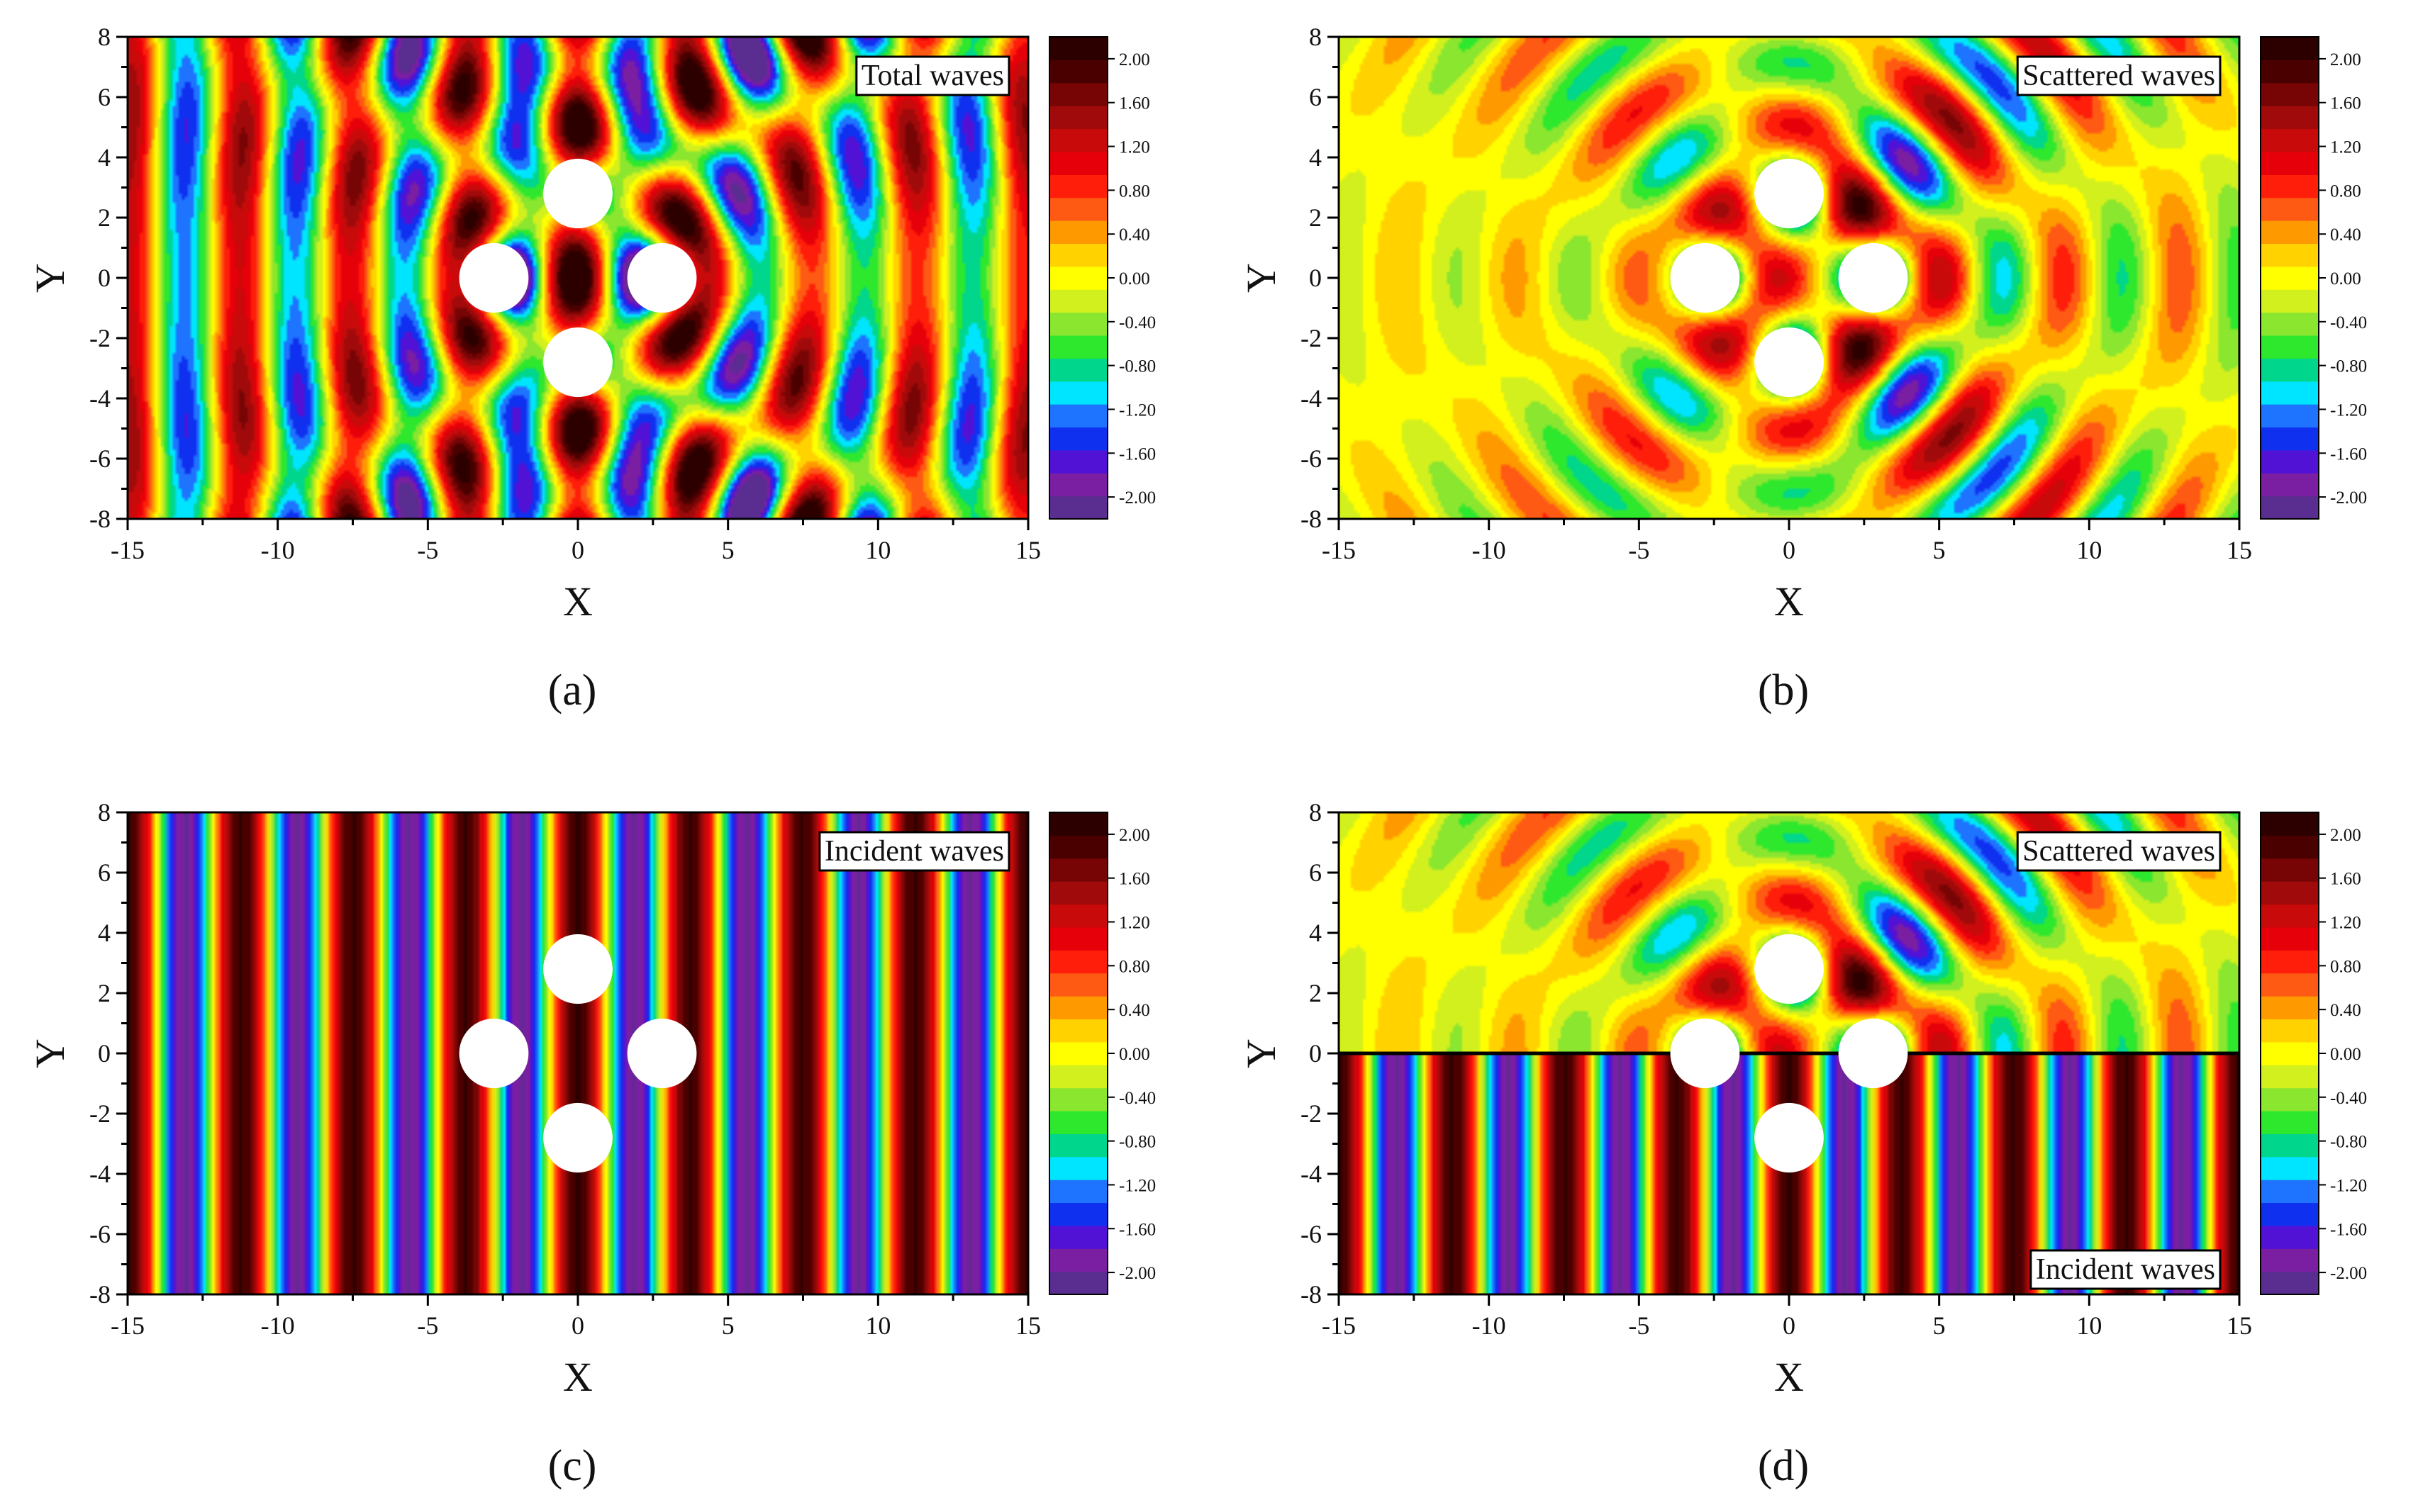 The width and height of the screenshot is (2418, 1512). Describe the element at coordinates (1784, 690) in the screenshot. I see `panel-tag: (b)` at that location.